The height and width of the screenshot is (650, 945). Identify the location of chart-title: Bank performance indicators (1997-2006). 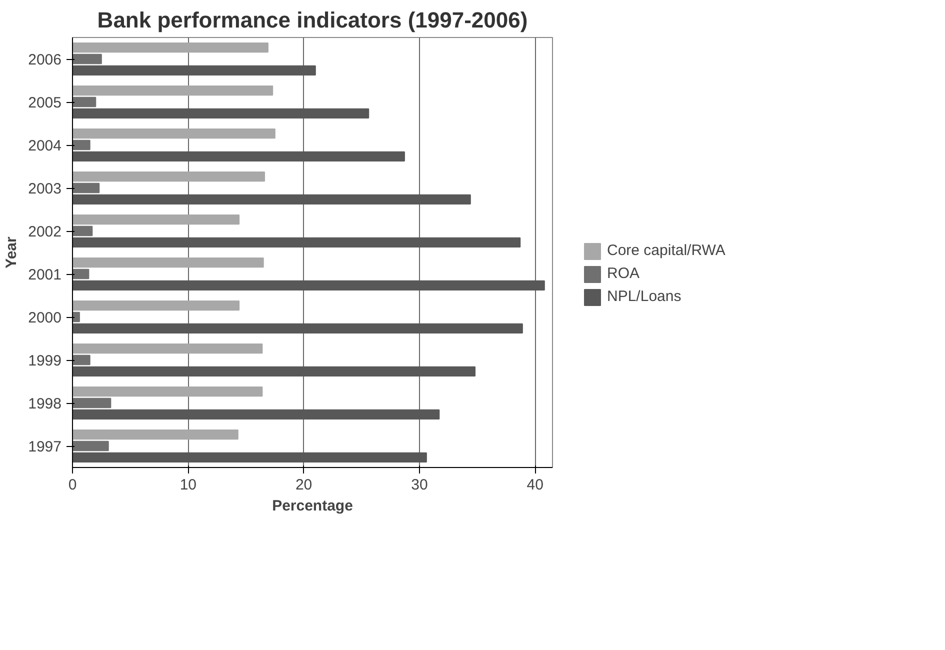
(312, 20).